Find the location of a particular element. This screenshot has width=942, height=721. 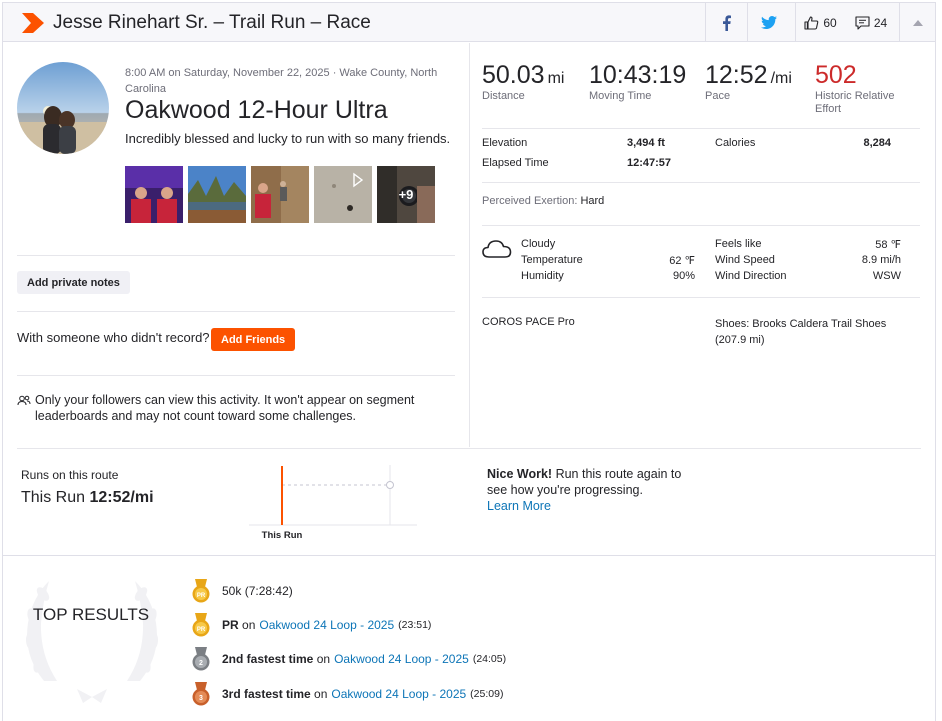

kudos-count: 60 is located at coordinates (830, 22).